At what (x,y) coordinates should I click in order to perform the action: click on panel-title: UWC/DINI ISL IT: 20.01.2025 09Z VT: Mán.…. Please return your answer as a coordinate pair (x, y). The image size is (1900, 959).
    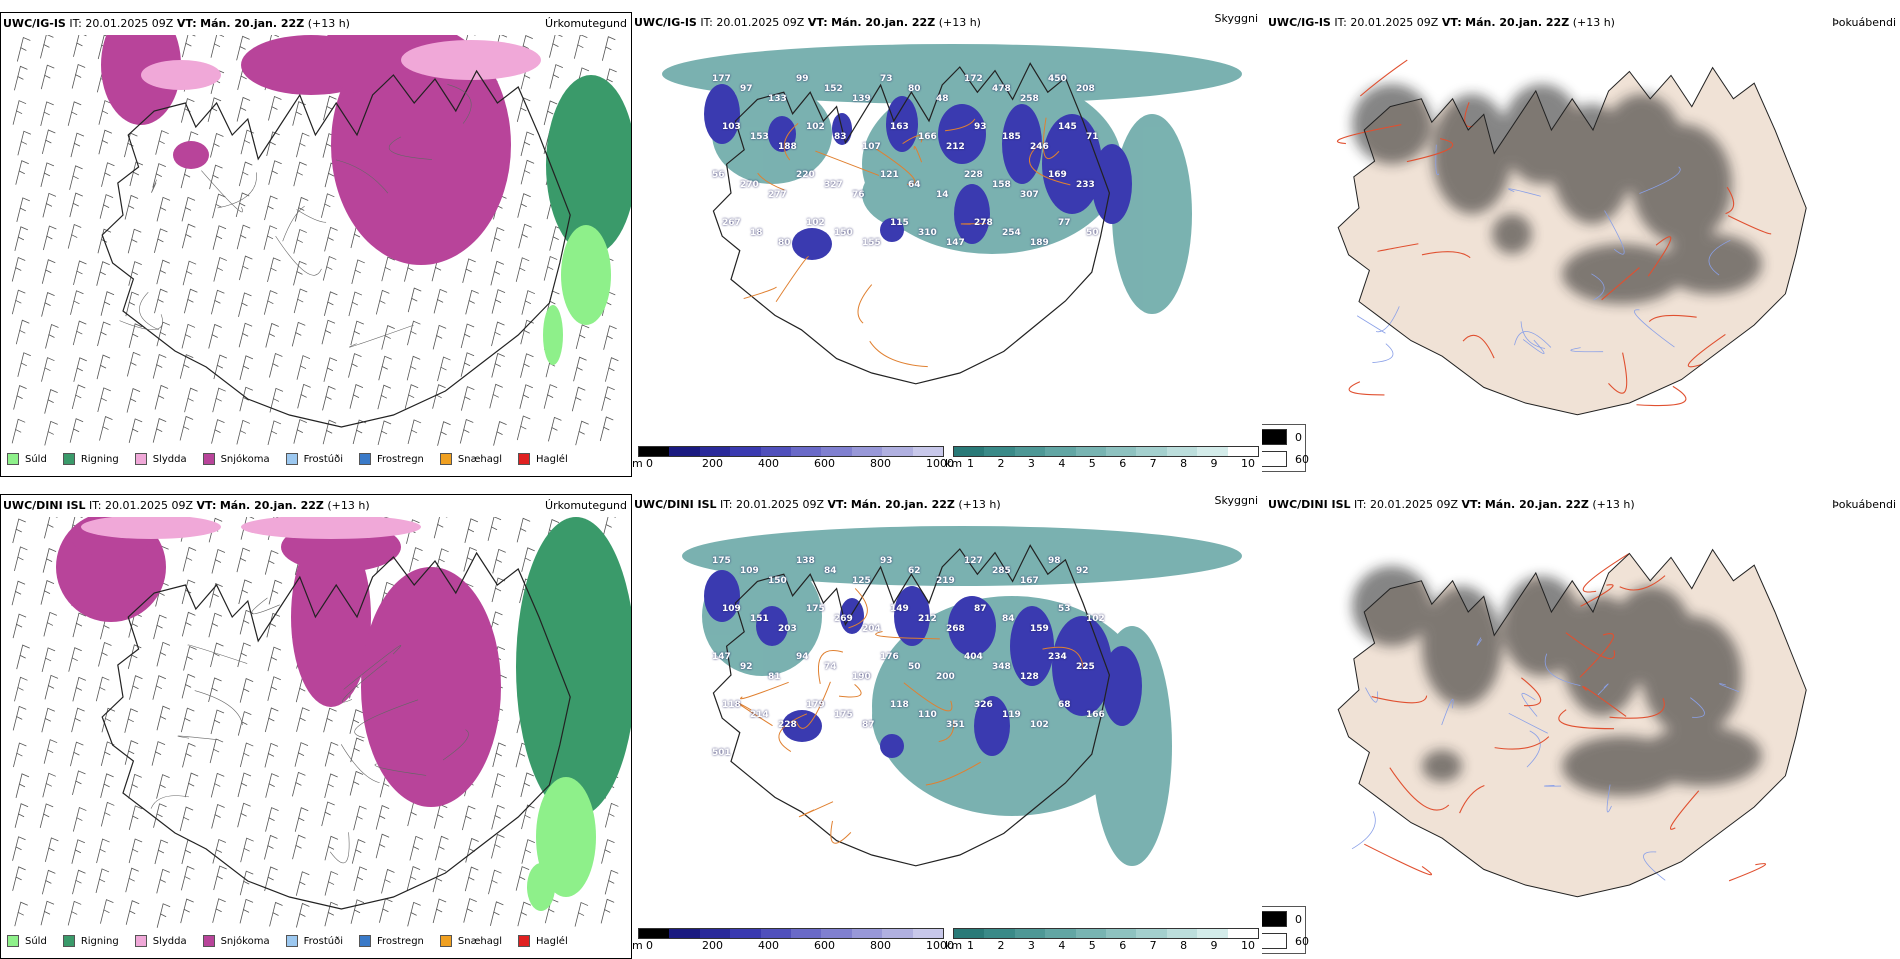
    Looking at the image, I should click on (186, 505).